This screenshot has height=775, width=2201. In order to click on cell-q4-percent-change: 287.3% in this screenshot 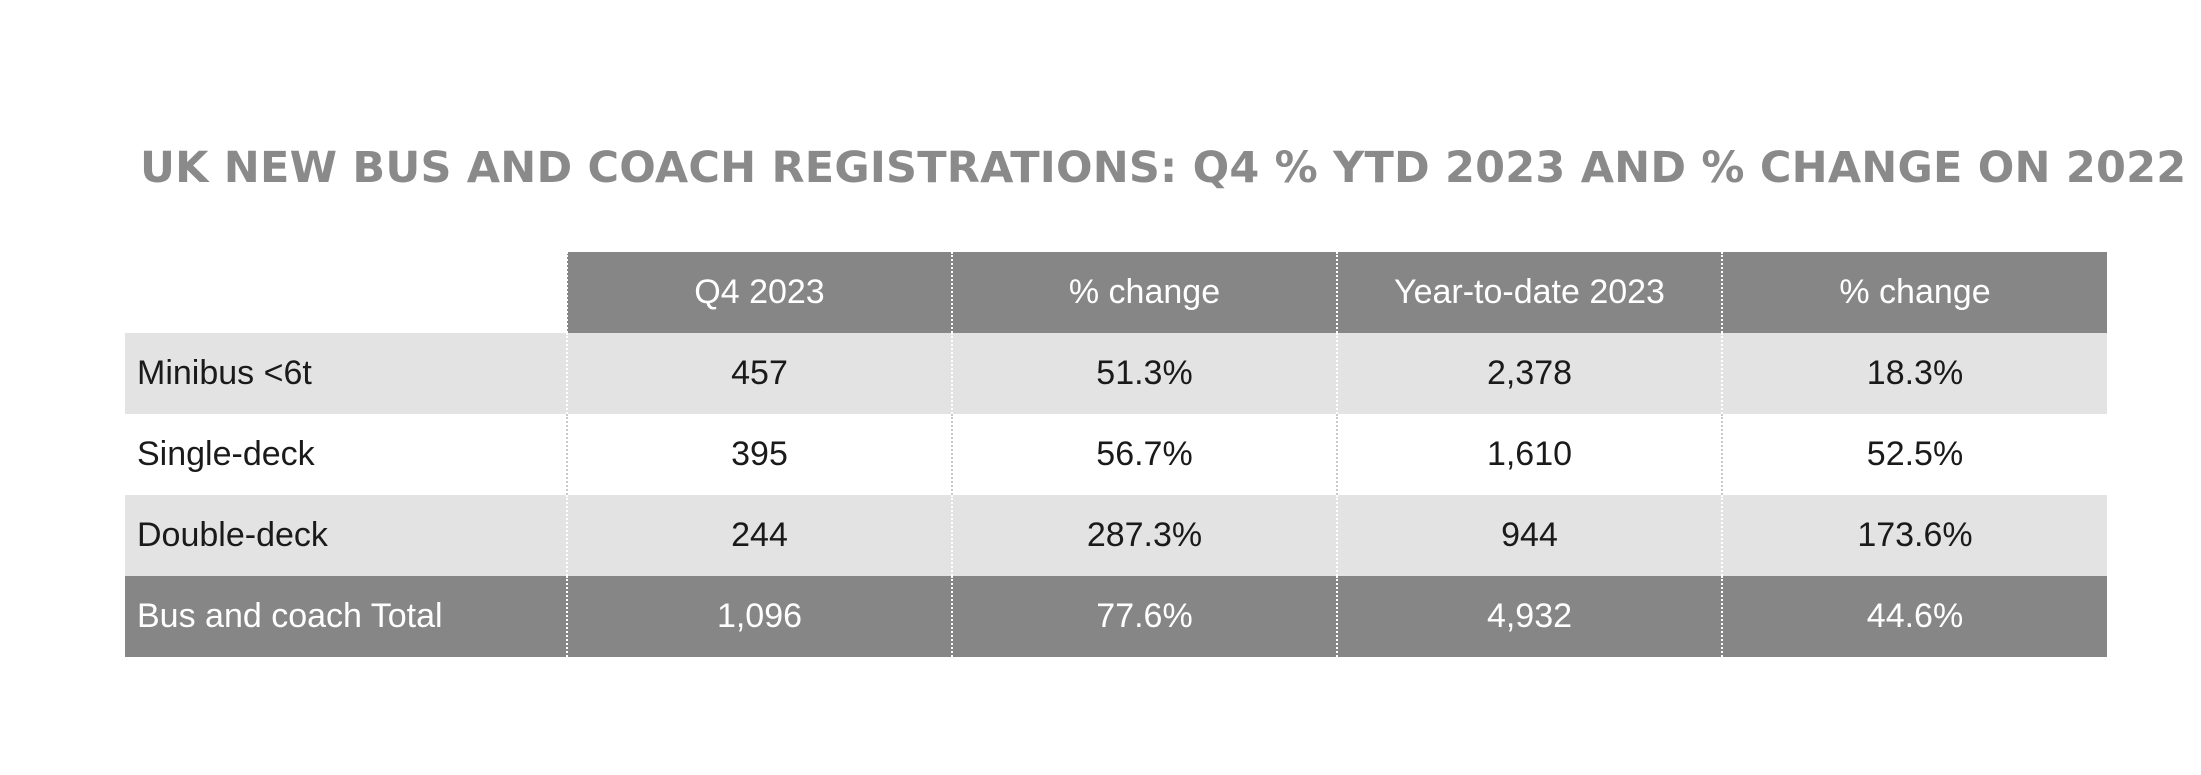, I will do `click(1144, 535)`.